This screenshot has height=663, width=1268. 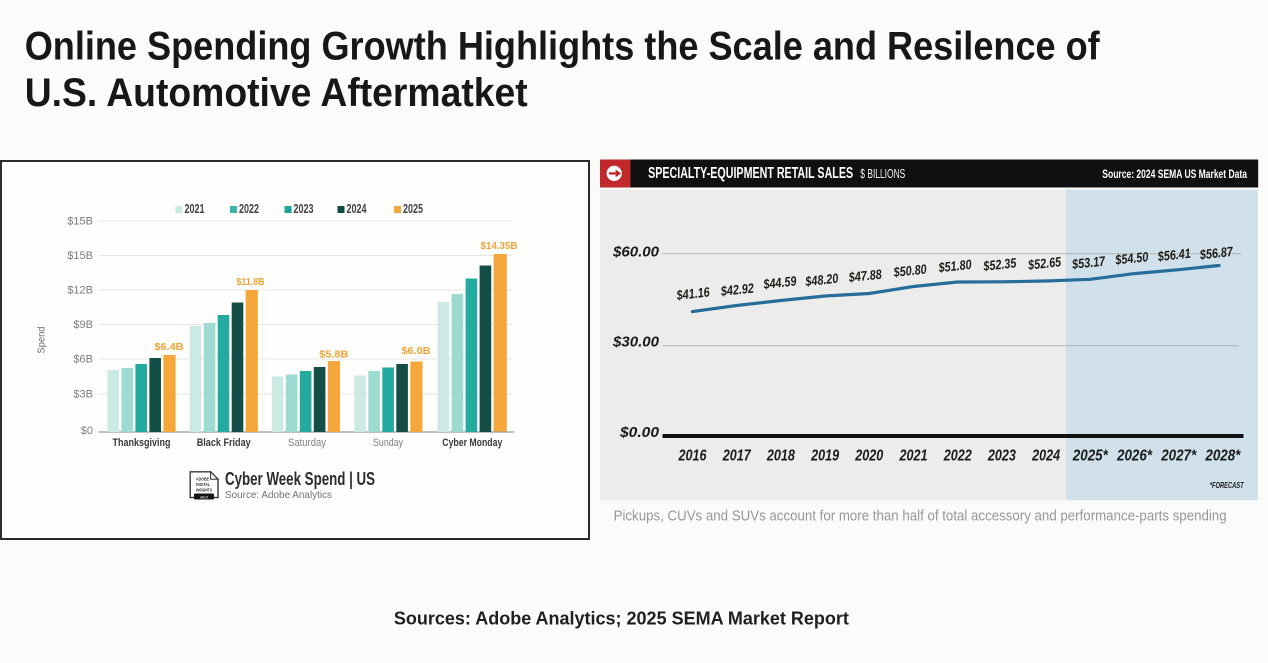 I want to click on svg-text: 2025*, so click(x=1090, y=456).